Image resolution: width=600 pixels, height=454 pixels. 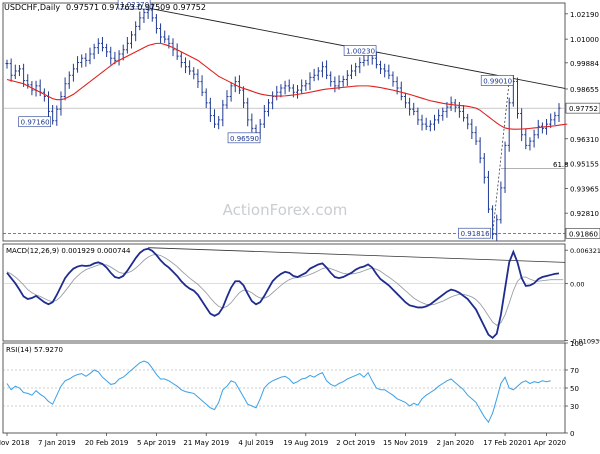 I want to click on annotation-label-6: 0.91860, so click(x=583, y=234).